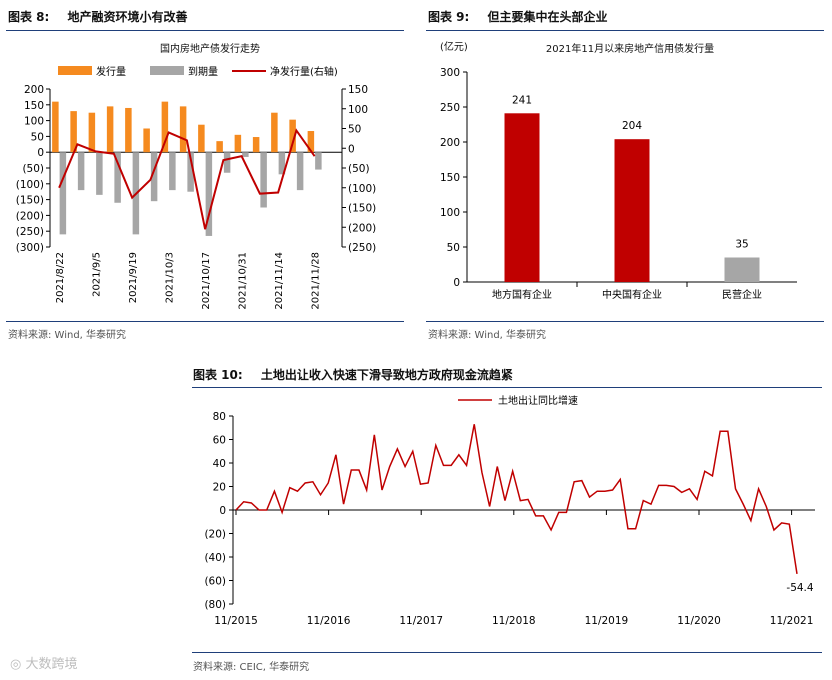 This screenshot has height=680, width=832. I want to click on watermark-logo: ◎ 大数跨境, so click(44, 664).